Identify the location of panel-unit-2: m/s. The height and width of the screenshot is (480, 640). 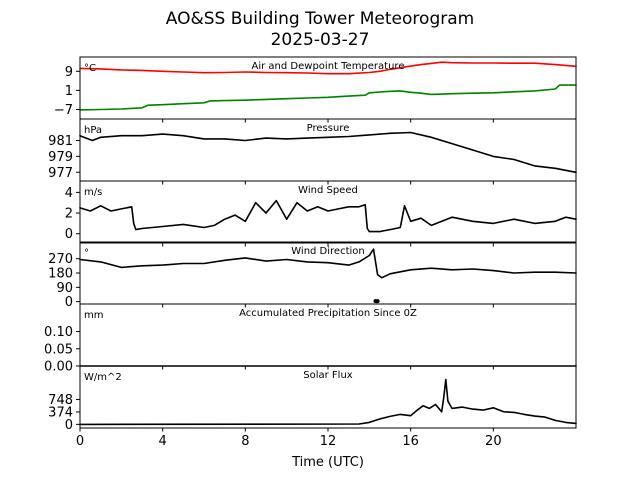
(93, 192).